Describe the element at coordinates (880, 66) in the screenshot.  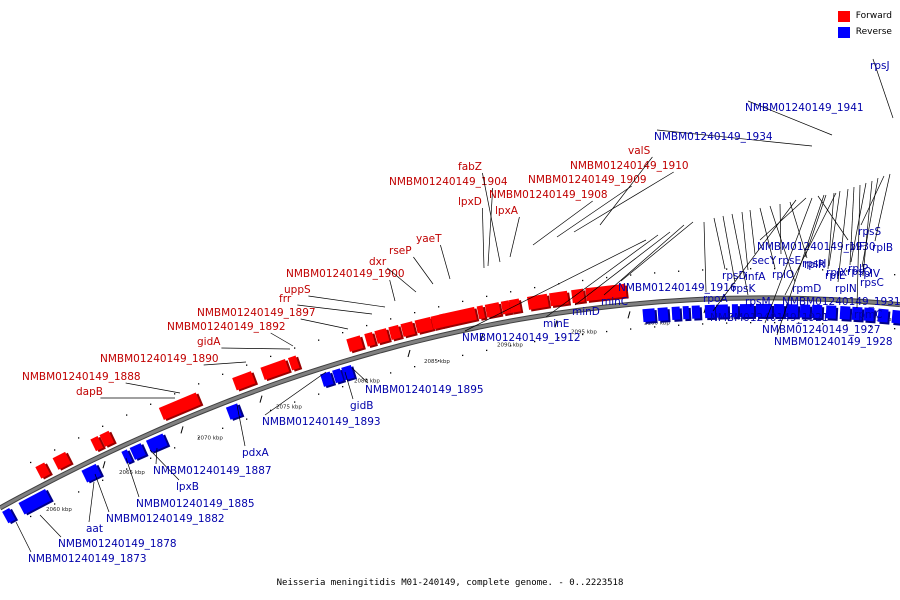
I see `gene-label-rpsj: rpsJ` at that location.